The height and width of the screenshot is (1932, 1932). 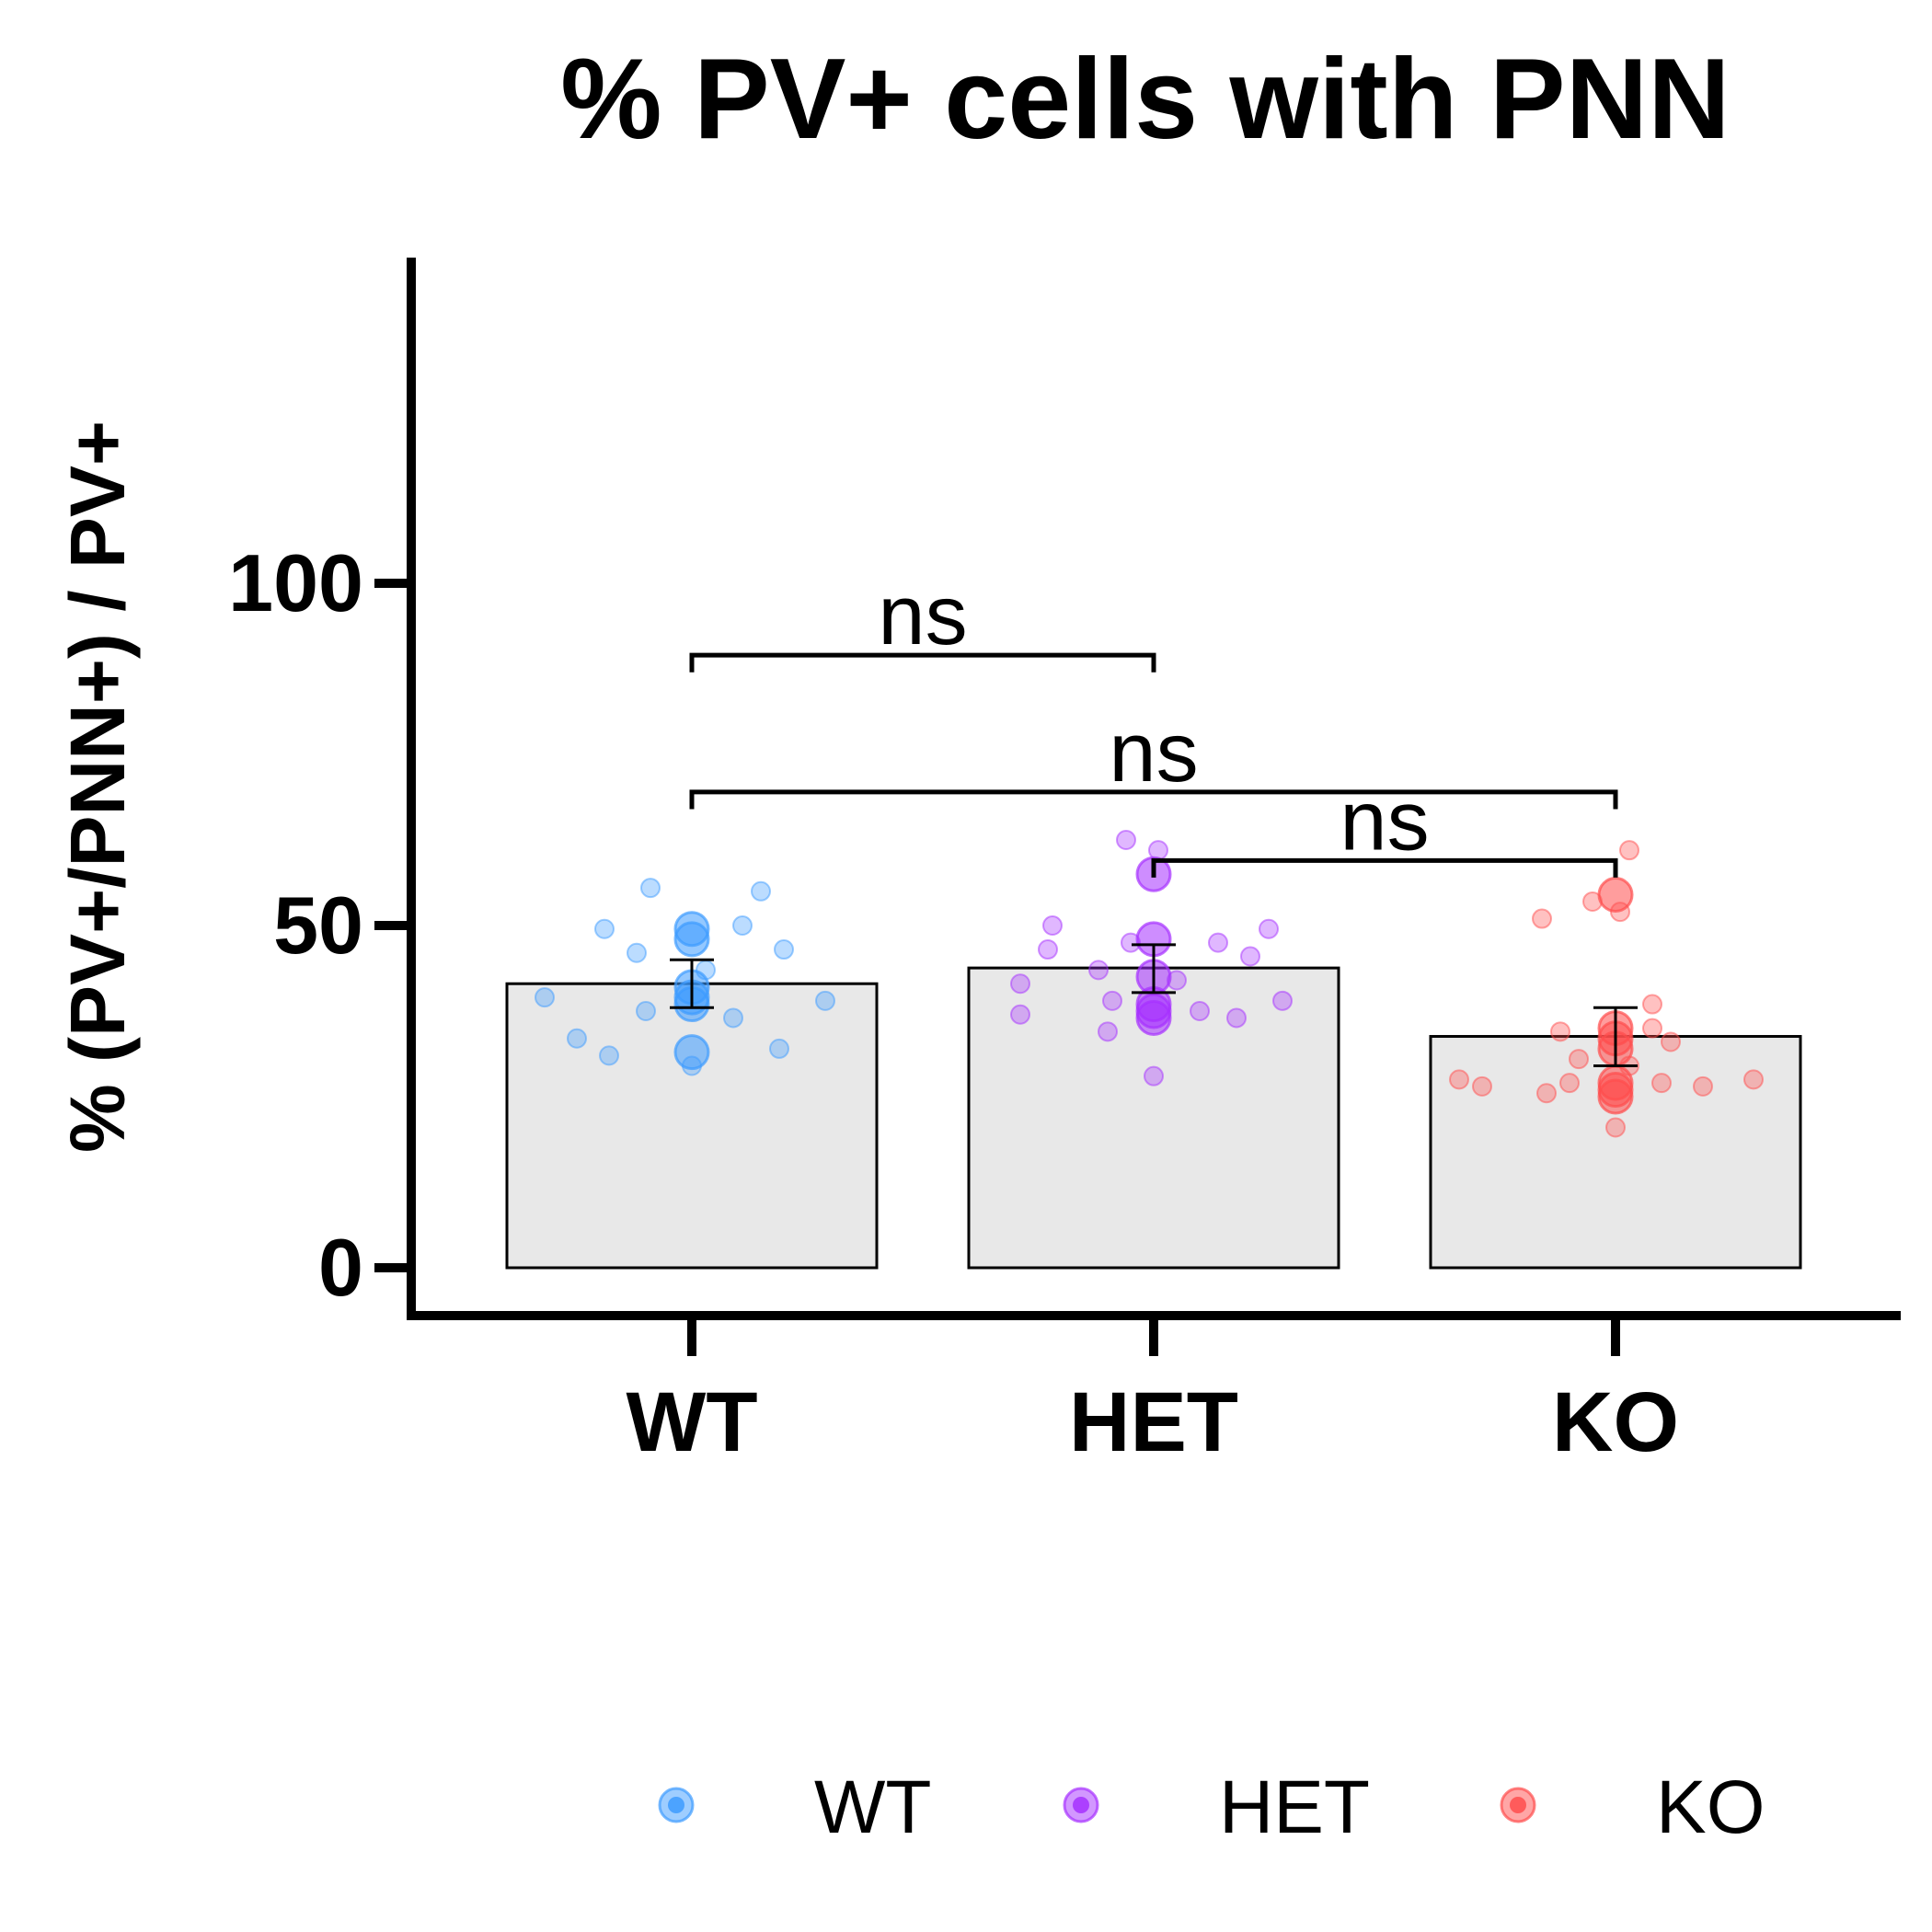 I want to click on bar-wt, so click(x=692, y=1126).